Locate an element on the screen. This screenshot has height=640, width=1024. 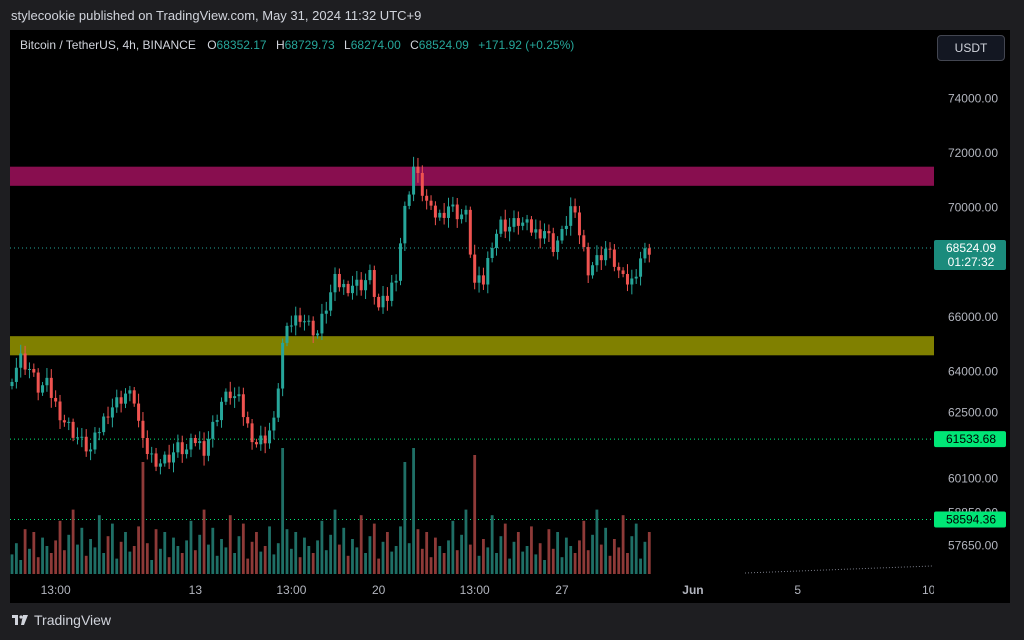
resistance-zone is located at coordinates (472, 176).